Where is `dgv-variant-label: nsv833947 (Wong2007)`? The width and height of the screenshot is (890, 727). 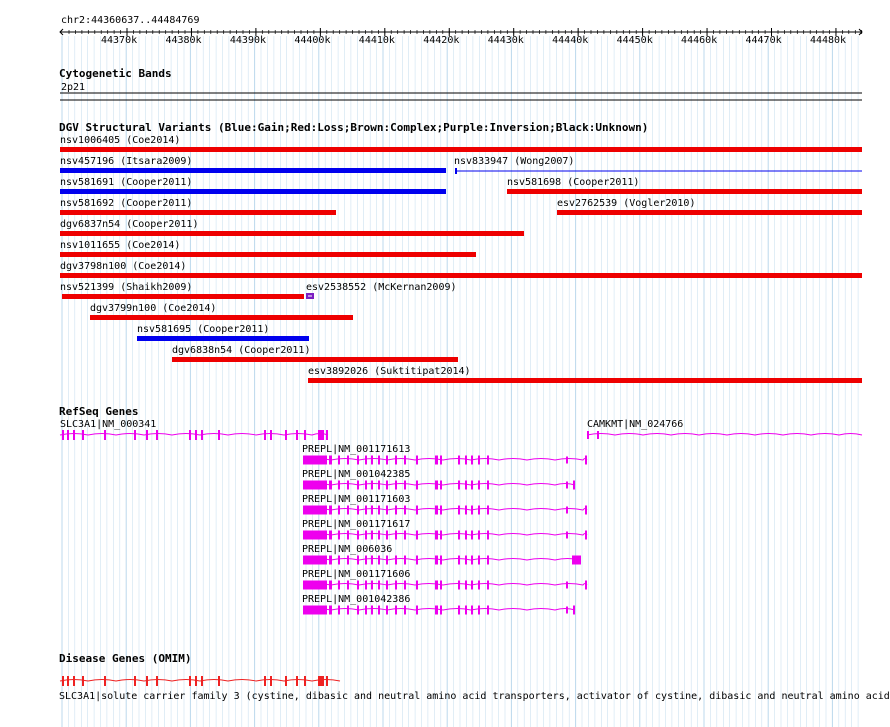 dgv-variant-label: nsv833947 (Wong2007) is located at coordinates (514, 161).